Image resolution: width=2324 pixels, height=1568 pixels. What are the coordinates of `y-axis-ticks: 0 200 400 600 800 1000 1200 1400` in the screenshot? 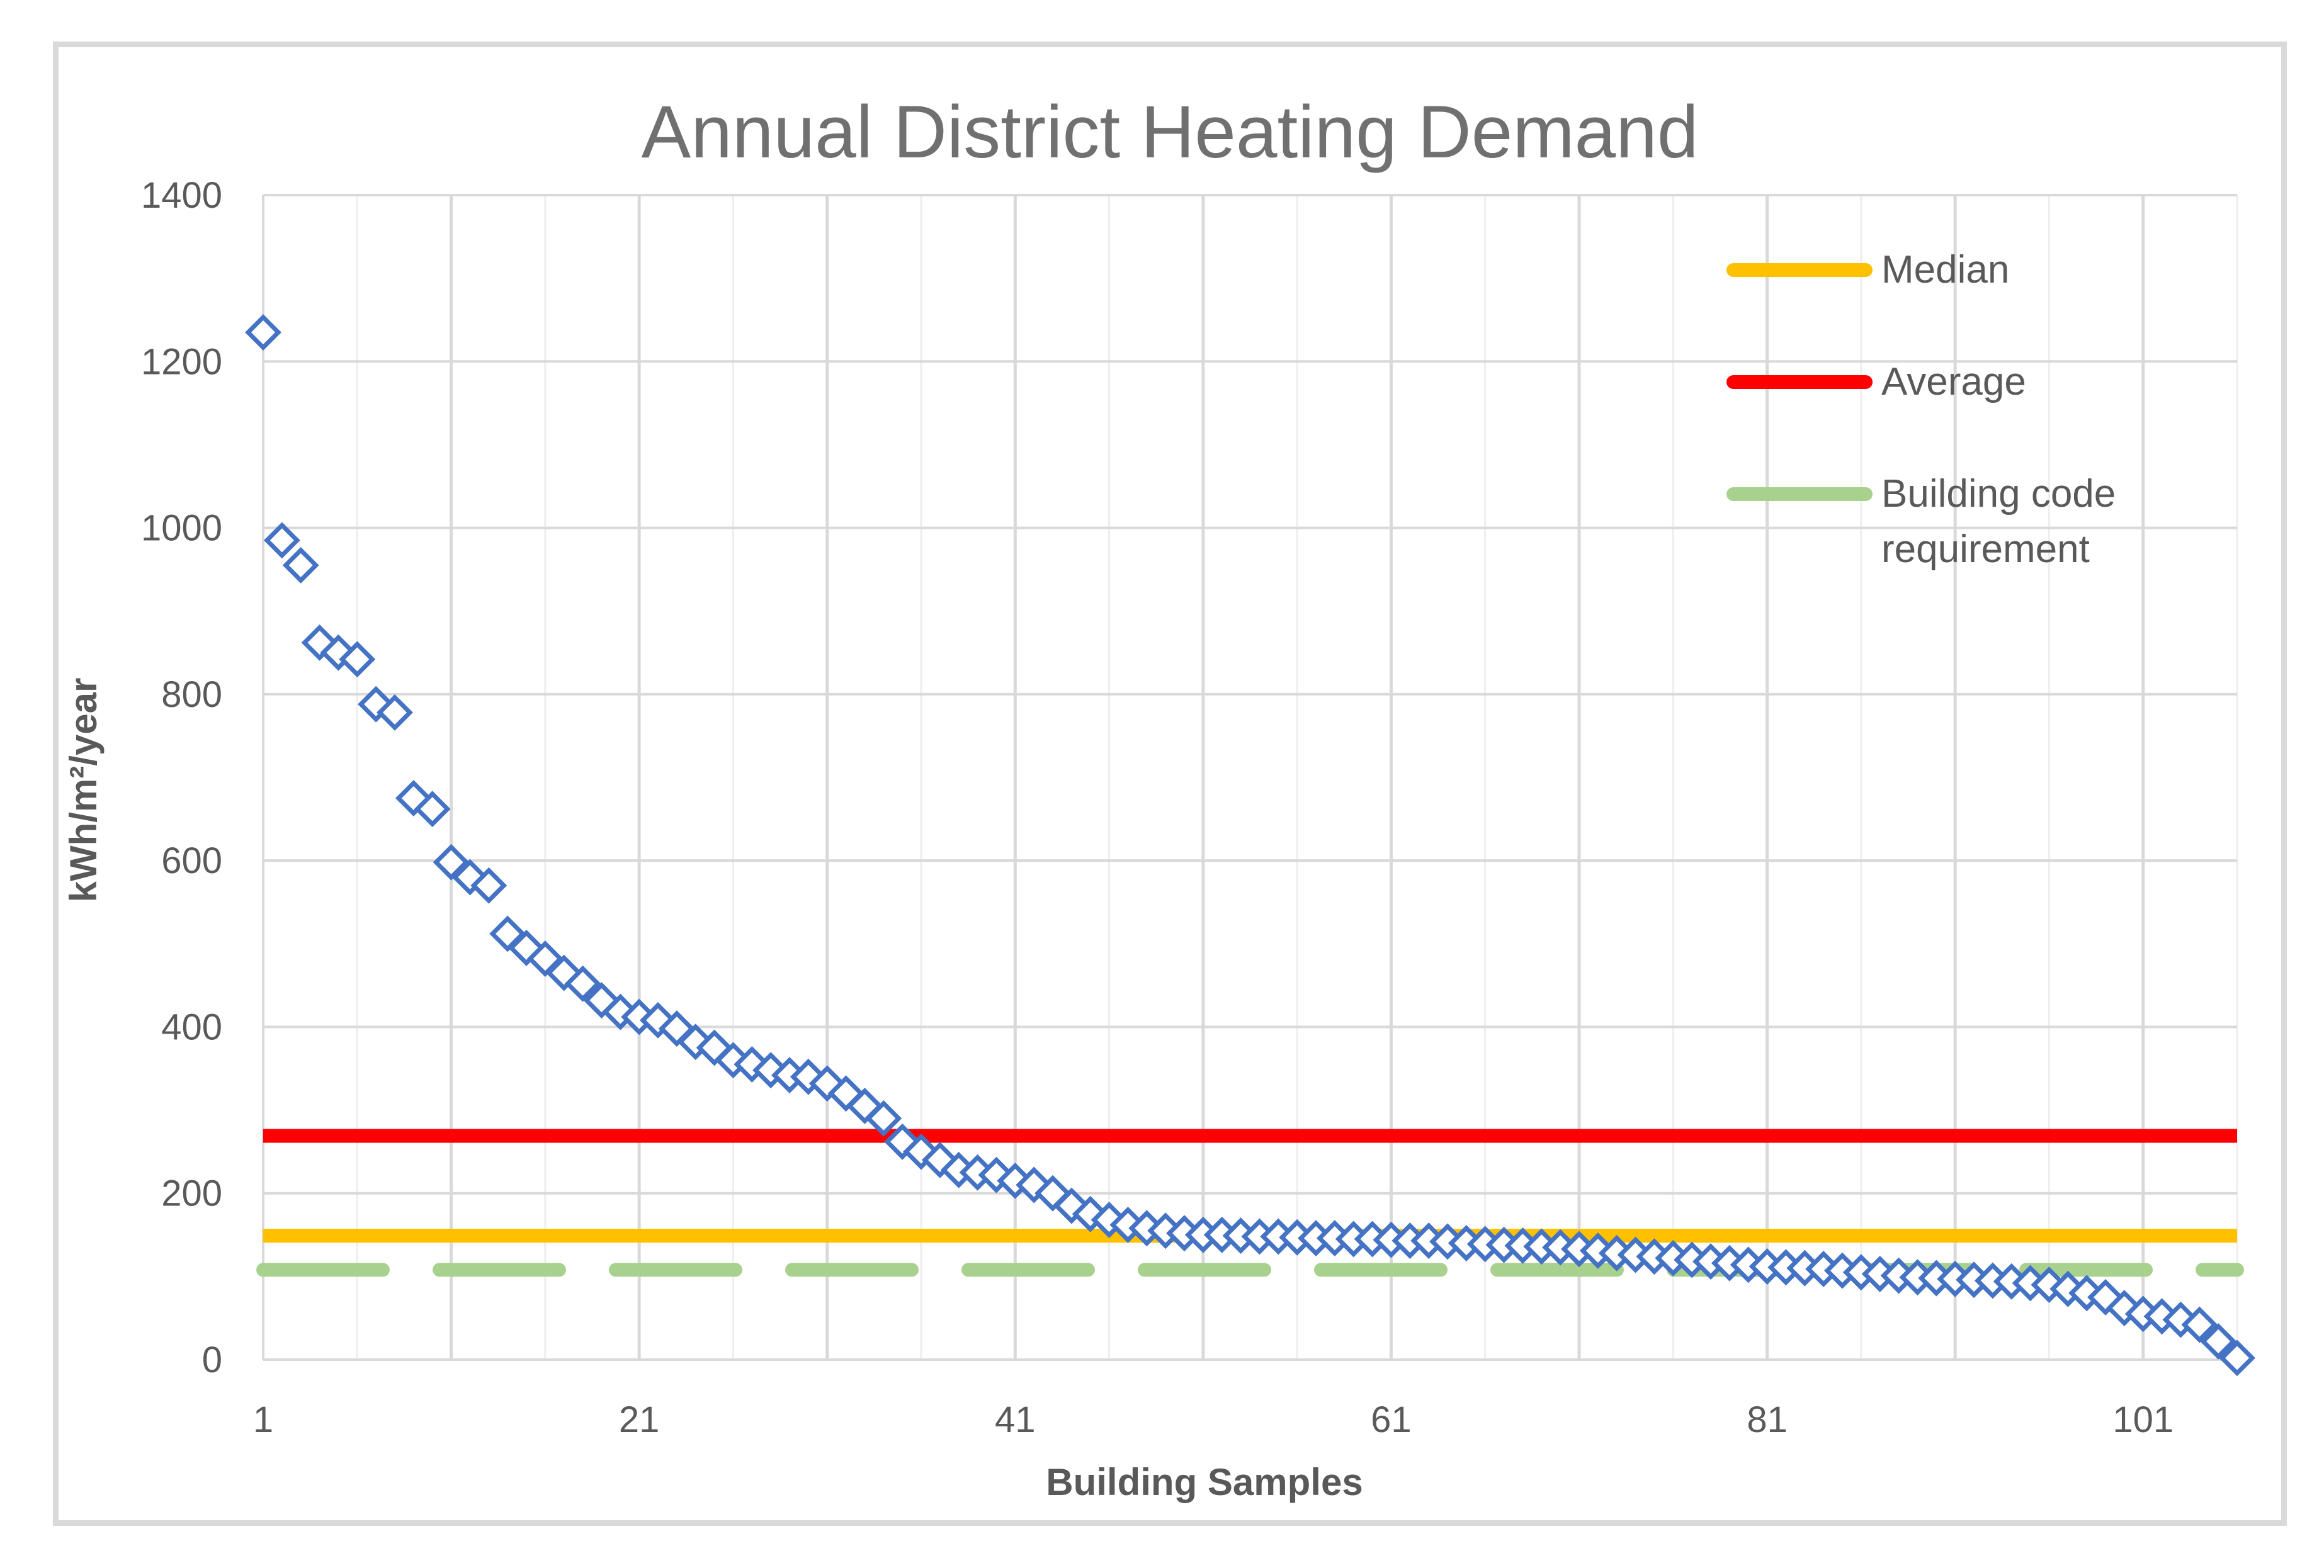 It's located at (181, 778).